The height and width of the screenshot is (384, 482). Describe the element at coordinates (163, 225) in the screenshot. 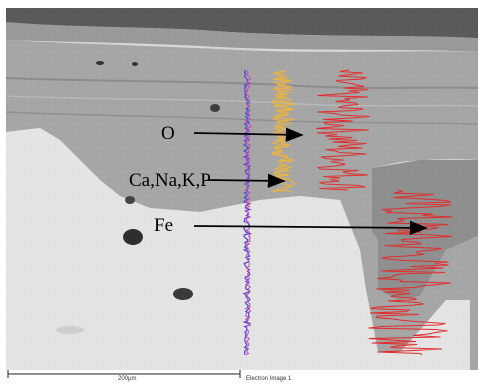

I see `label-iron: Fe` at that location.